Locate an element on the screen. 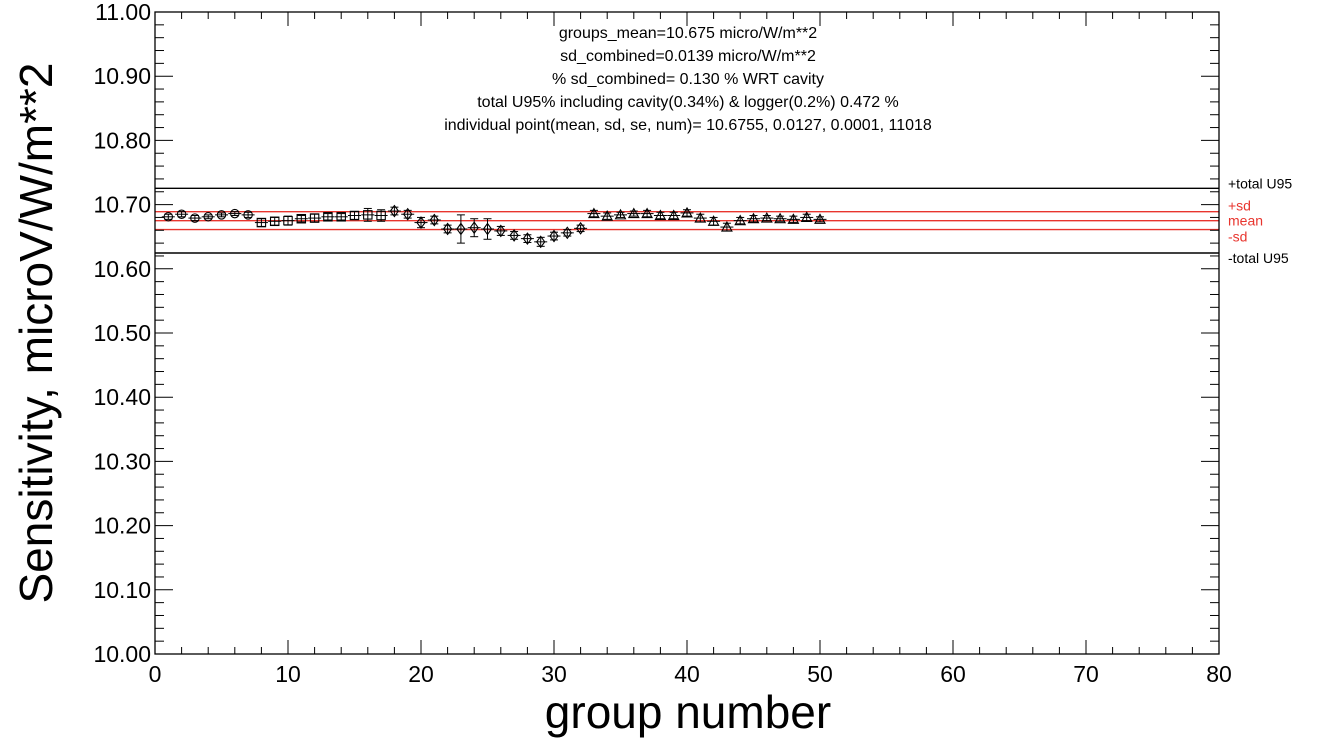 The height and width of the screenshot is (738, 1331). data-points is located at coordinates (494, 226).